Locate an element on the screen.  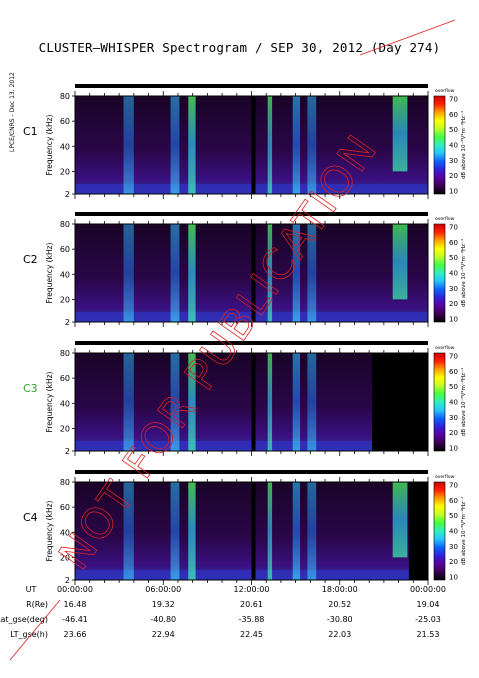
ephemeris-value: 20.61 is located at coordinates (251, 604).